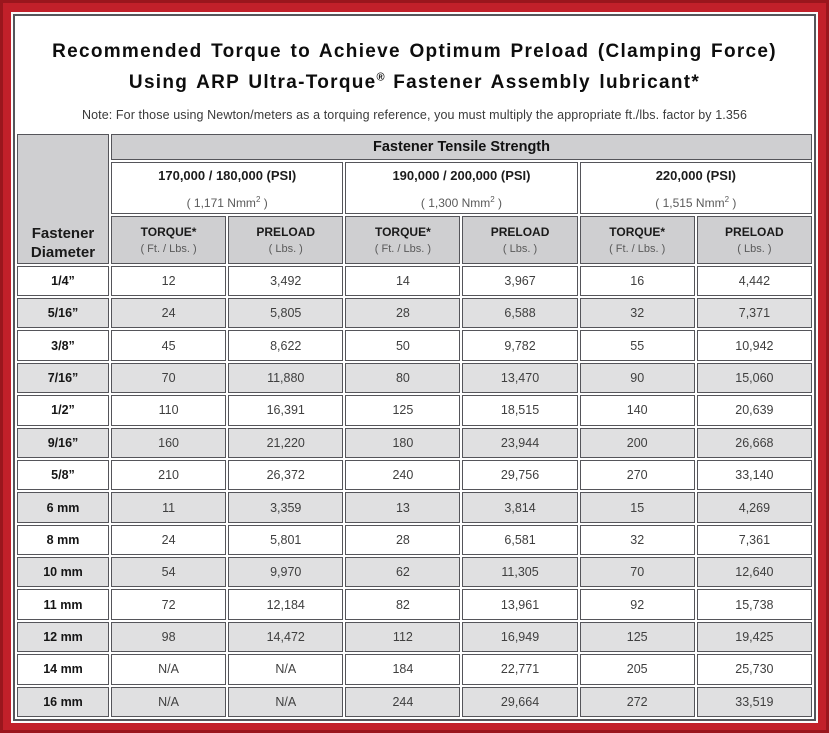 This screenshot has height=733, width=829. What do you see at coordinates (520, 701) in the screenshot?
I see `preload-value-cell: 29,664` at bounding box center [520, 701].